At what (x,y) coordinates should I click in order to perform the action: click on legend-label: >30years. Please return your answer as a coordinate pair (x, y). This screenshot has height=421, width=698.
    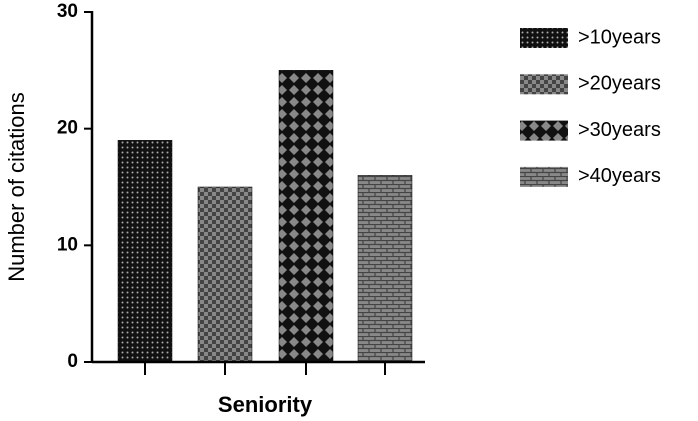
    Looking at the image, I should click on (619, 130).